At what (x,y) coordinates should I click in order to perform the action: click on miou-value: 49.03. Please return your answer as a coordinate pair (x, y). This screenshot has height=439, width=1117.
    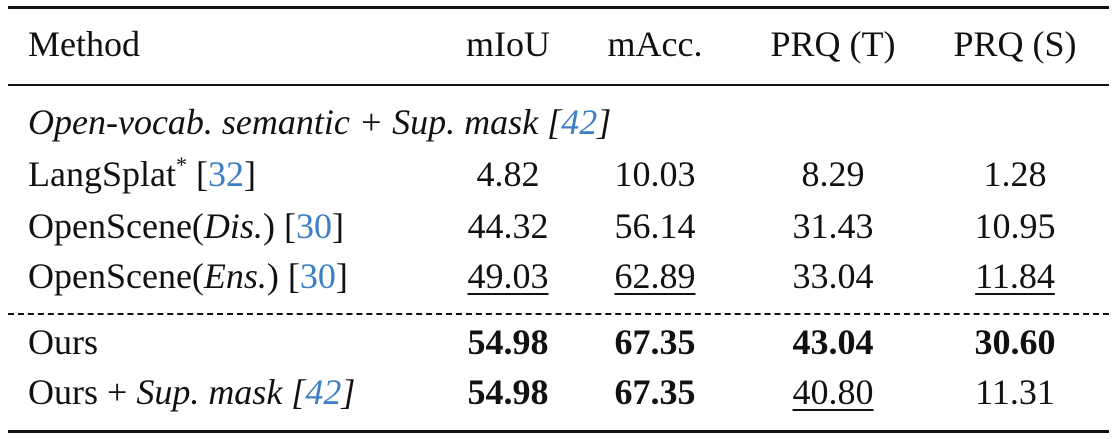
    Looking at the image, I should click on (508, 276).